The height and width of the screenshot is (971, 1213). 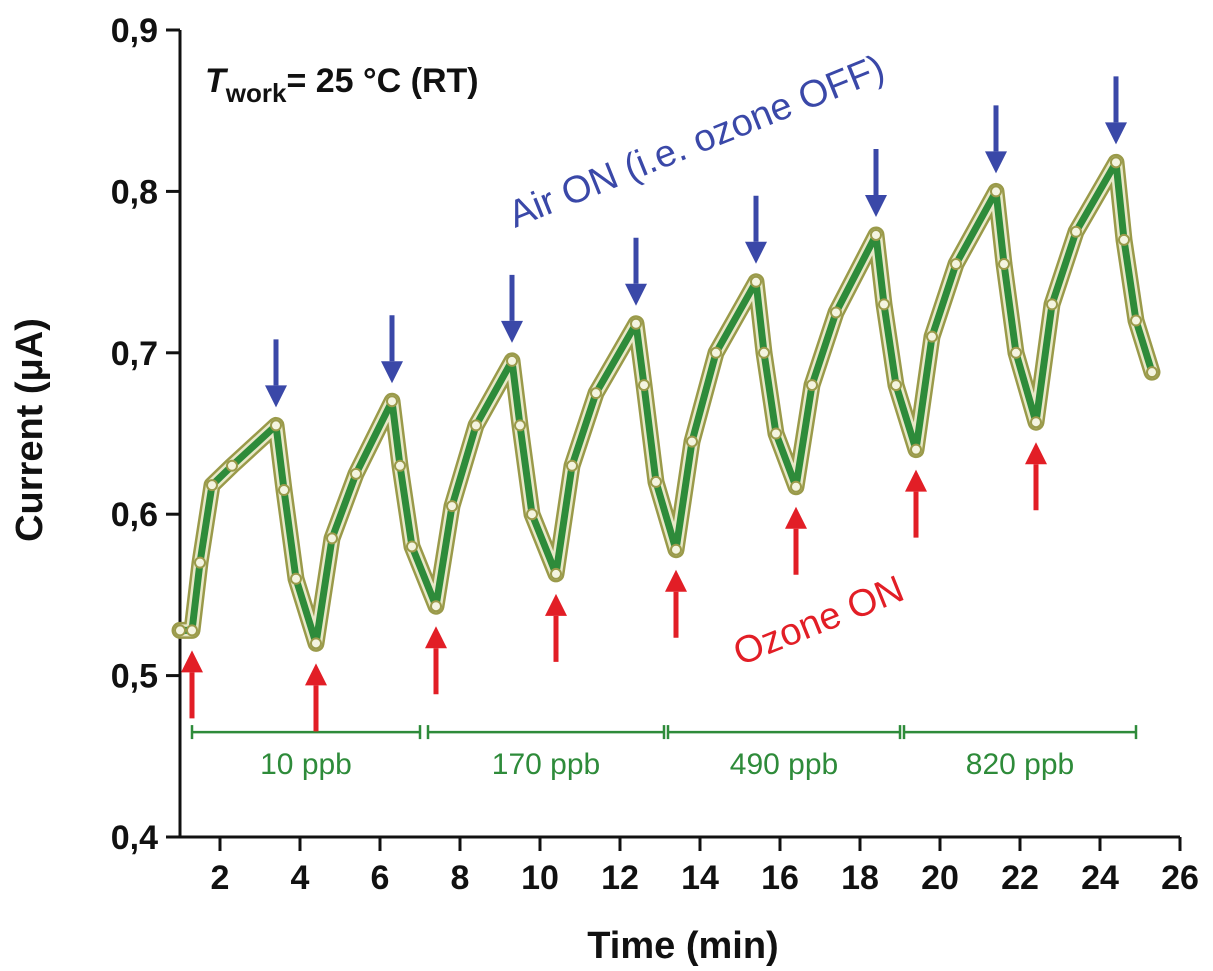 I want to click on x-tick-label: 8, so click(x=460, y=878).